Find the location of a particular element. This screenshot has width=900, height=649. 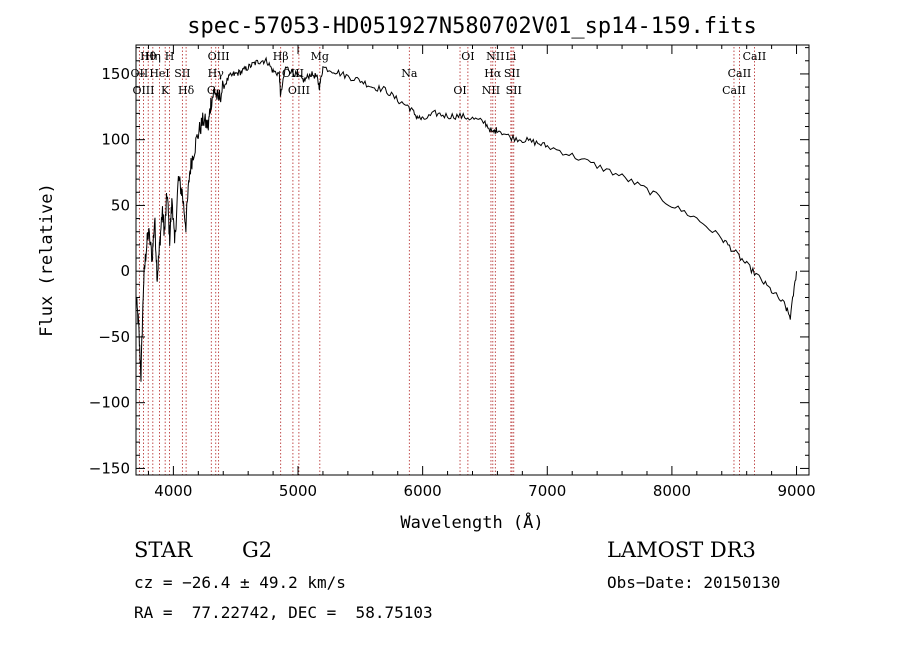

object-class: STAR is located at coordinates (163, 550).